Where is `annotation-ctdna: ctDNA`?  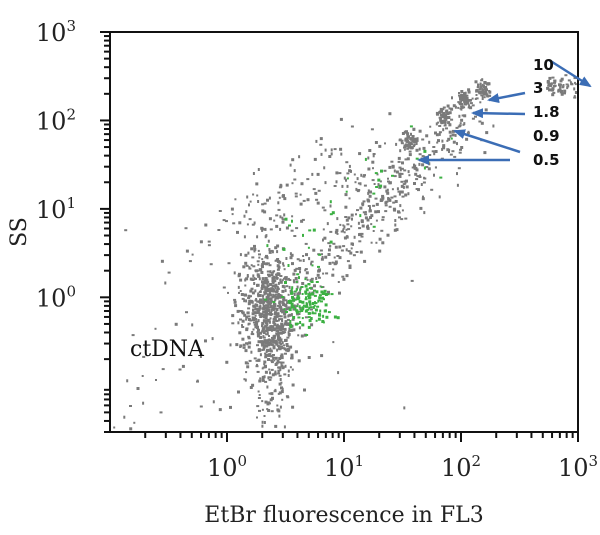 annotation-ctdna: ctDNA is located at coordinates (167, 349).